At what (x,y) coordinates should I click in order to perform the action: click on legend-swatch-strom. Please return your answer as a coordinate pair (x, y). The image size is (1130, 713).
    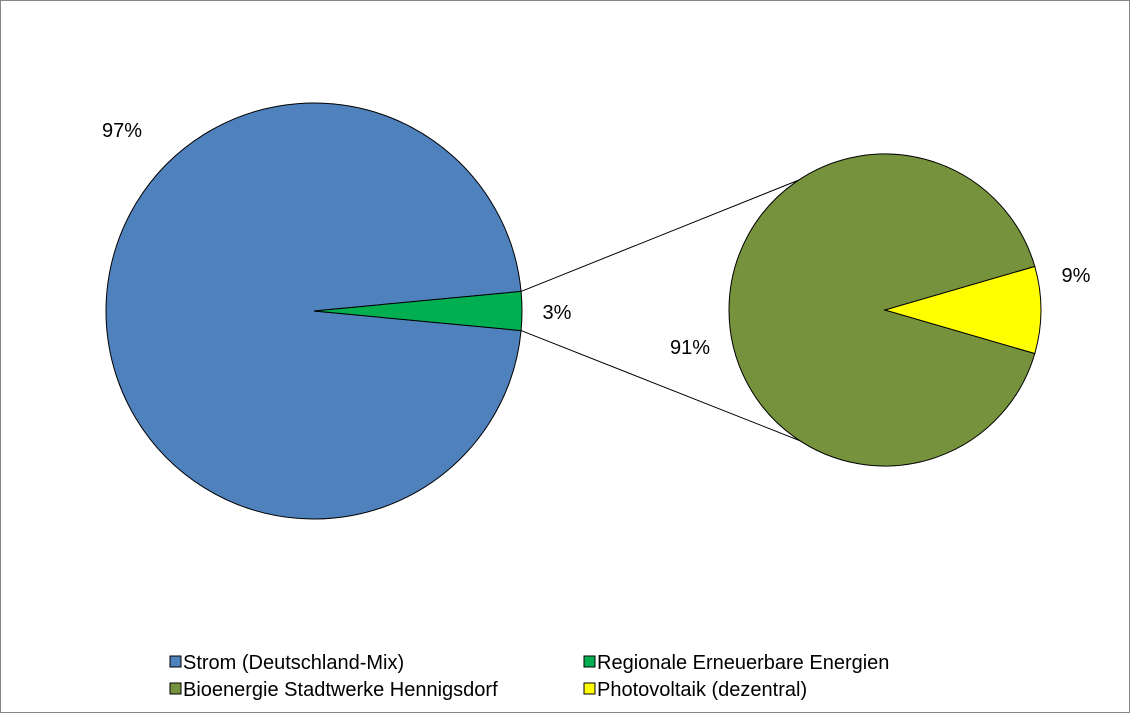
    Looking at the image, I should click on (175, 661).